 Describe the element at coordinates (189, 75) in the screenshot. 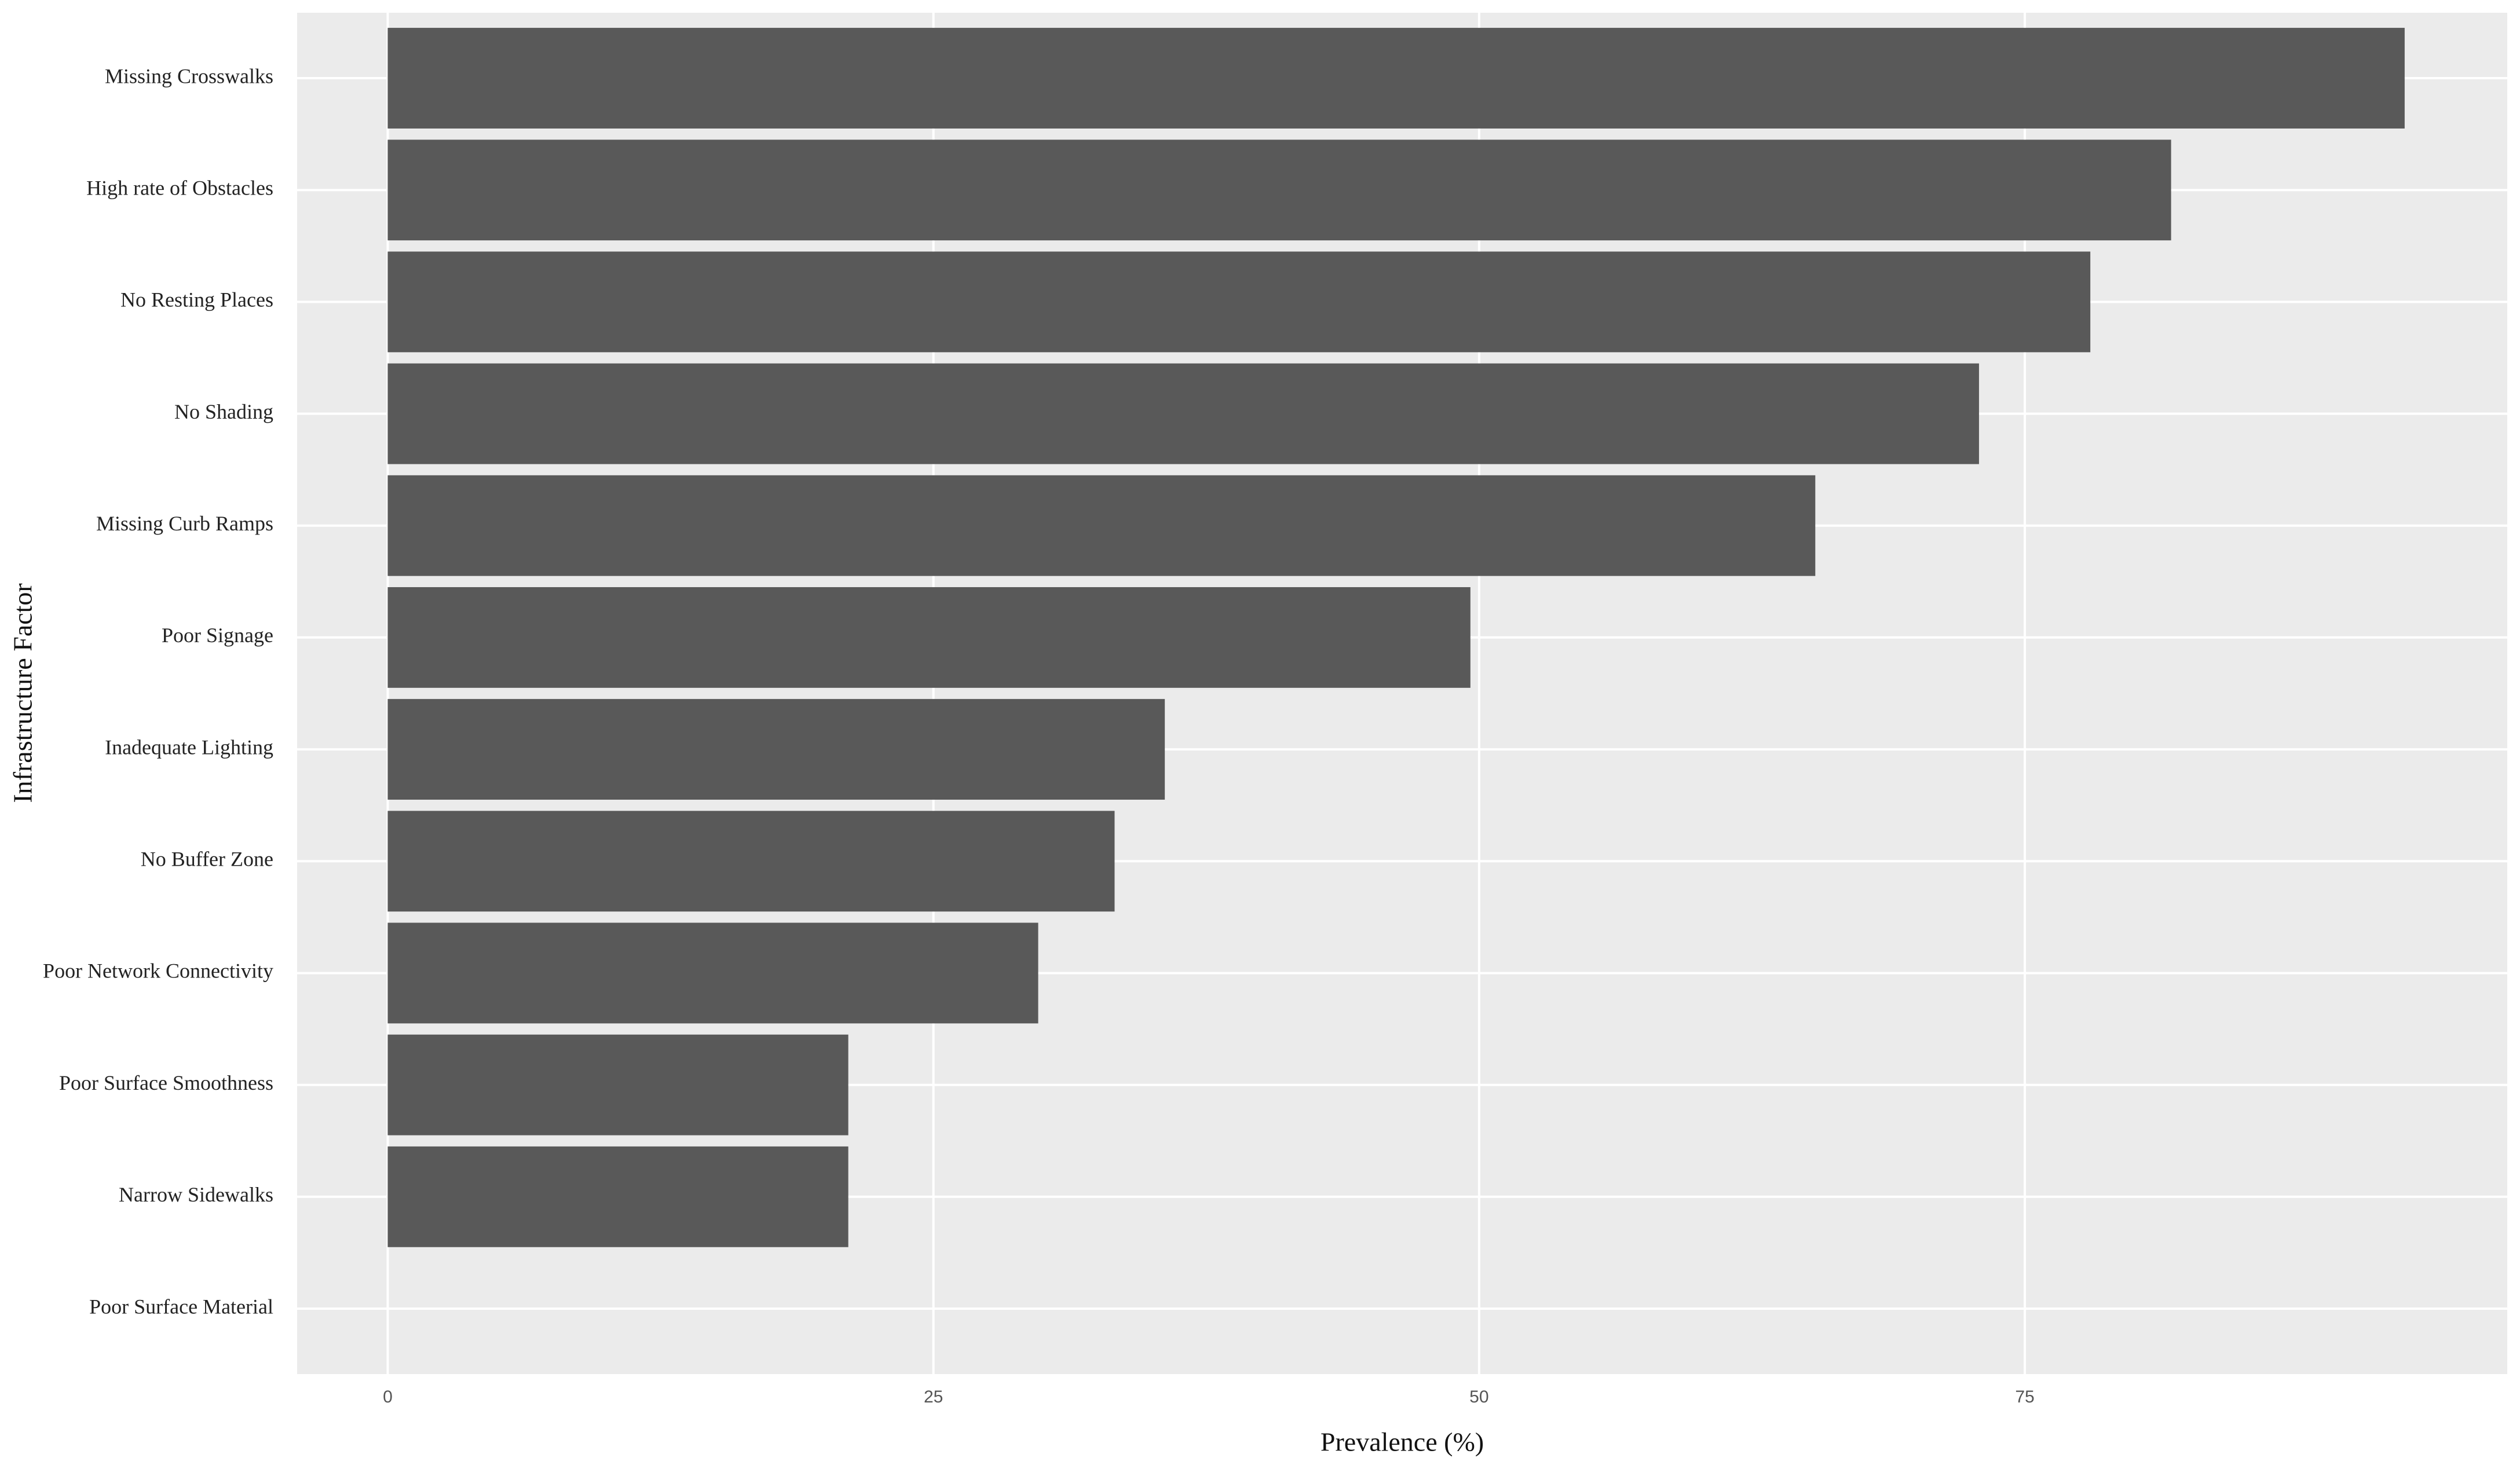

I see `y-tick-label: Missing Crosswalks` at that location.